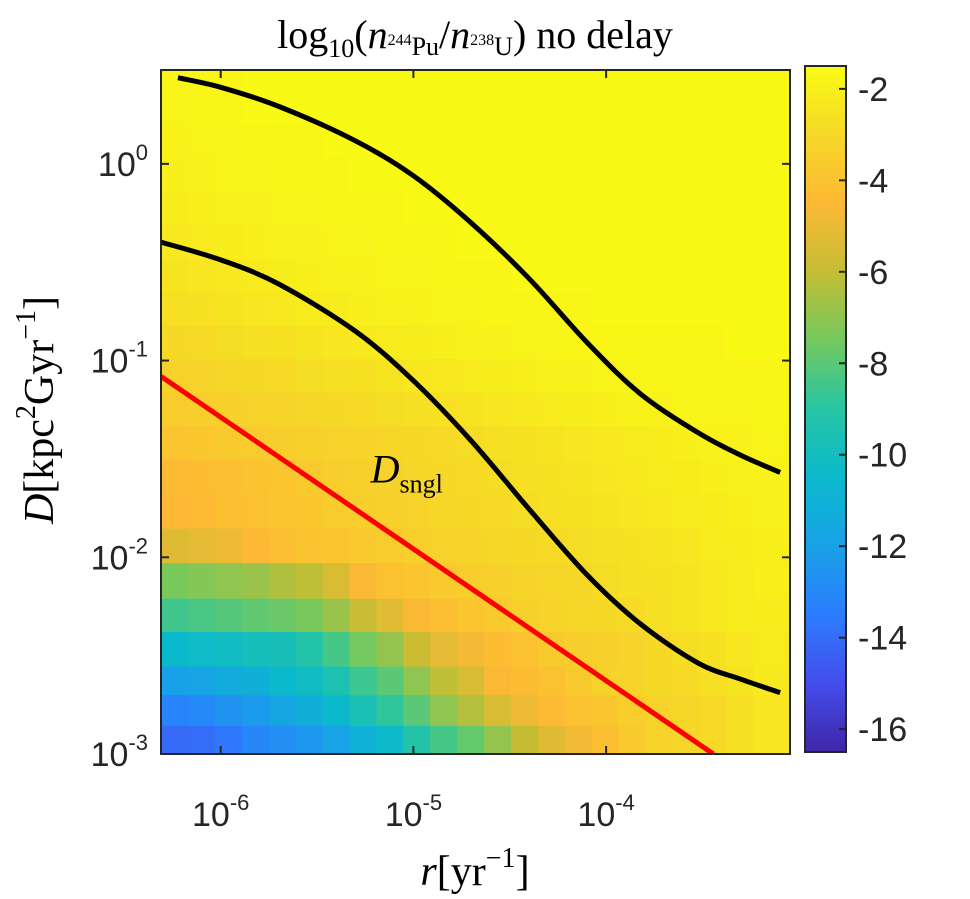  I want to click on title-den-n: n, so click(460, 34).